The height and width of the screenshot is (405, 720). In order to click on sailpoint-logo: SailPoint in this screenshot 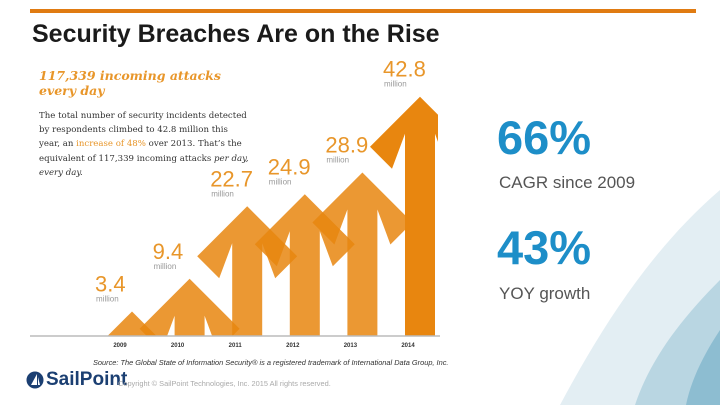, I will do `click(76, 380)`.